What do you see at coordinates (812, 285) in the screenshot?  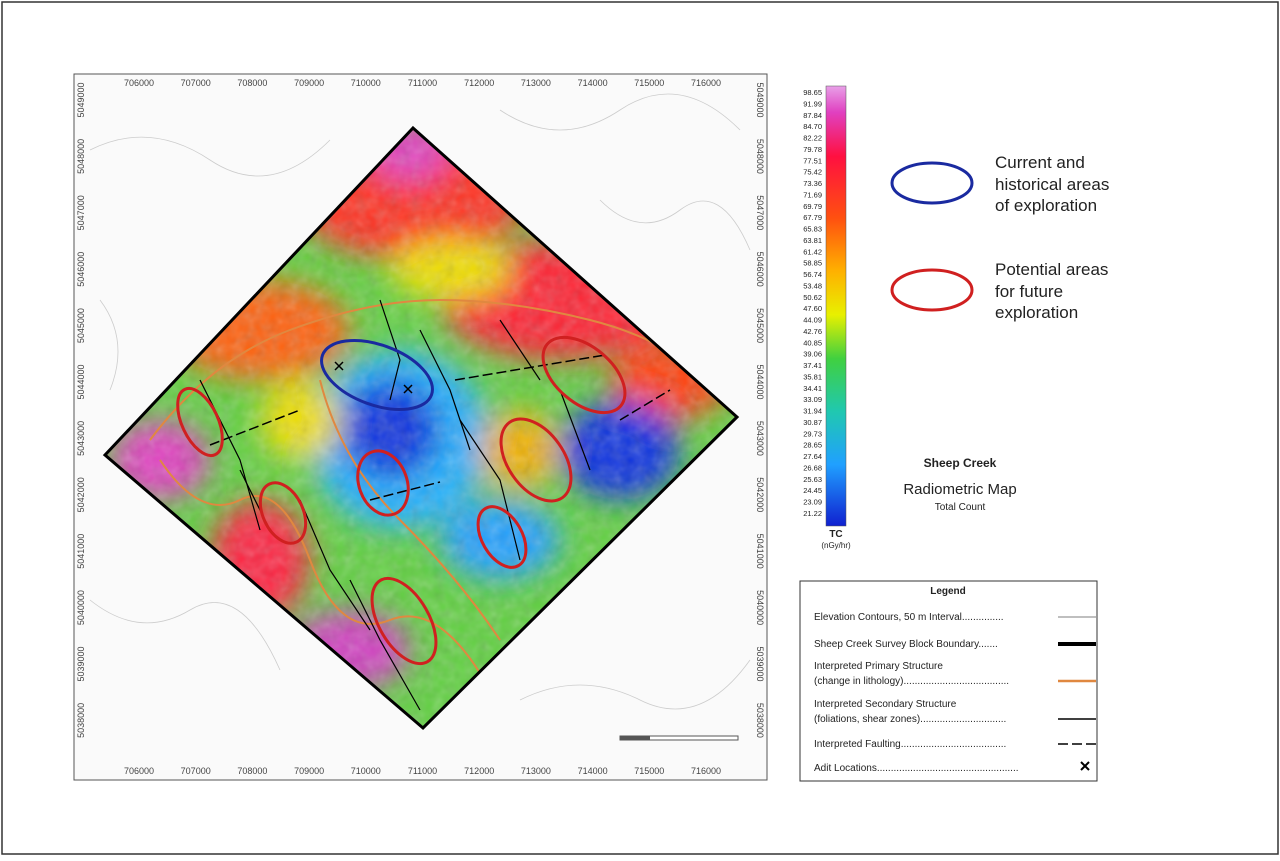 I see `colorbar-label: 53.48` at bounding box center [812, 285].